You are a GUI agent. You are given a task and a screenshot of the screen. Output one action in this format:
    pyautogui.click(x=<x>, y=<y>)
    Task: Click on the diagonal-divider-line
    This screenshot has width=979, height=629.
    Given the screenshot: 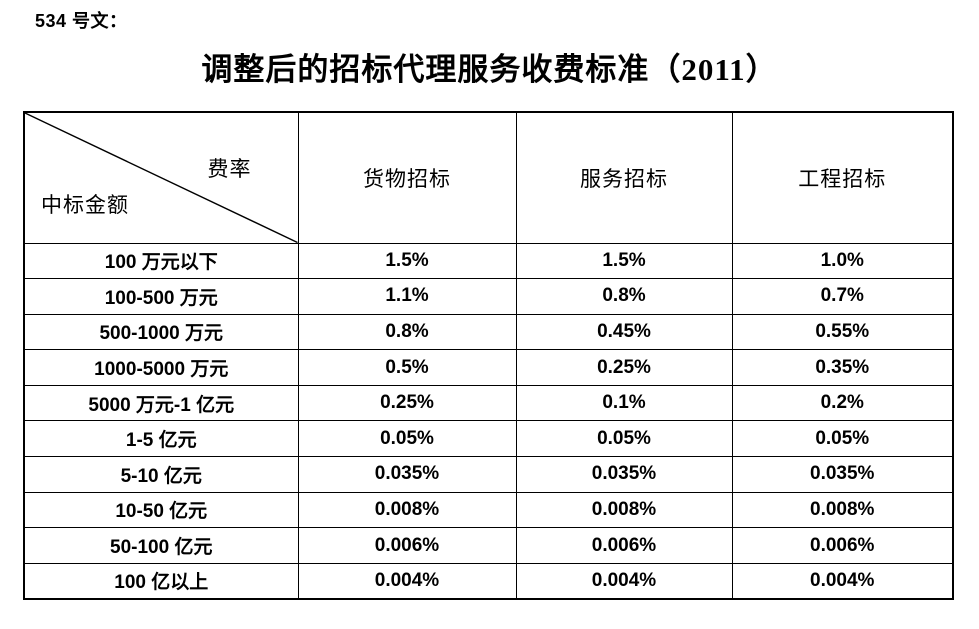 What is the action you would take?
    pyautogui.click(x=161, y=178)
    